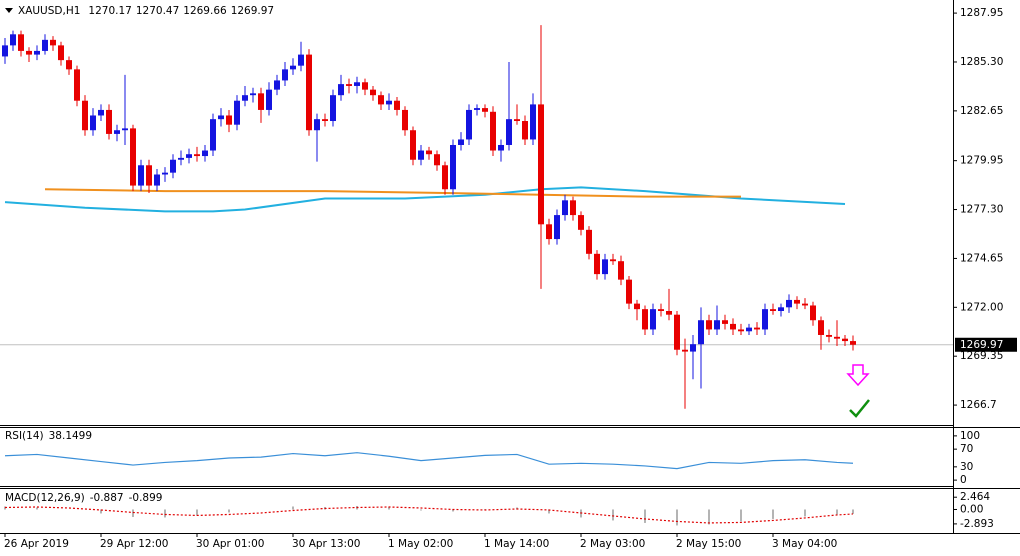  What do you see at coordinates (981, 62) in the screenshot?
I see `y-tick-label: 1285.30` at bounding box center [981, 62].